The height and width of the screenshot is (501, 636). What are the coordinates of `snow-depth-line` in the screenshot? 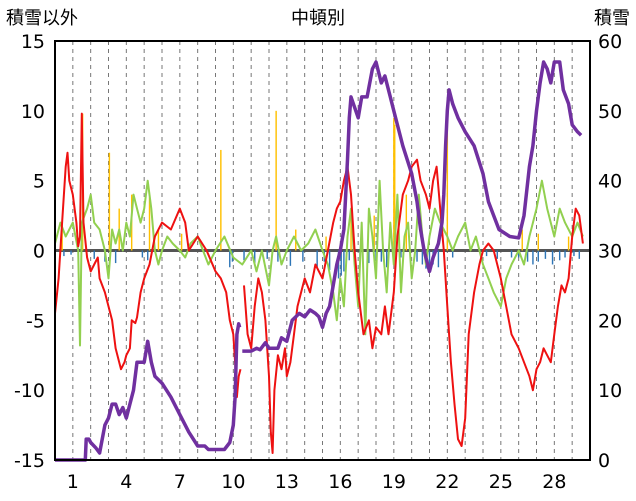 It's located at (148, 392).